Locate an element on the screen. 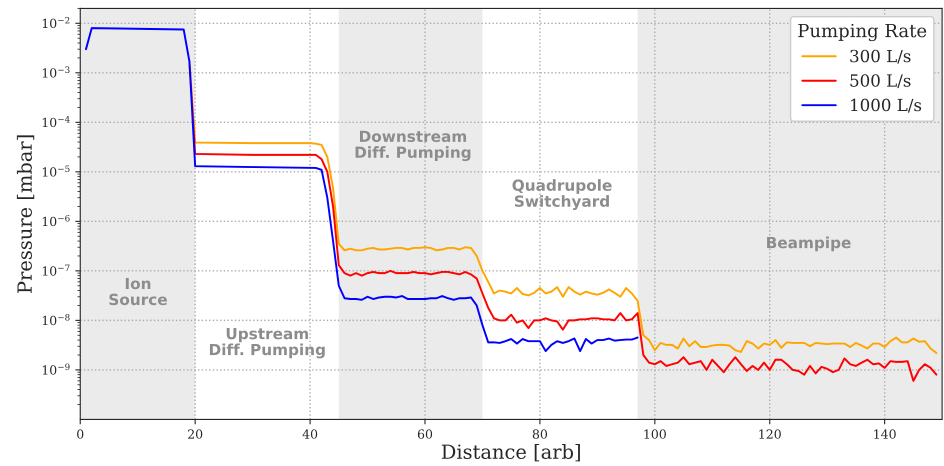  annotation: Upstream Diff. Pumping is located at coordinates (267, 343).